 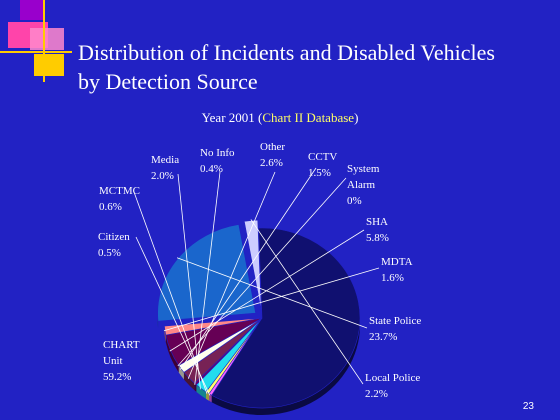 What do you see at coordinates (232, 117) in the screenshot?
I see `subtitle-prefix: Year 2001 (` at bounding box center [232, 117].